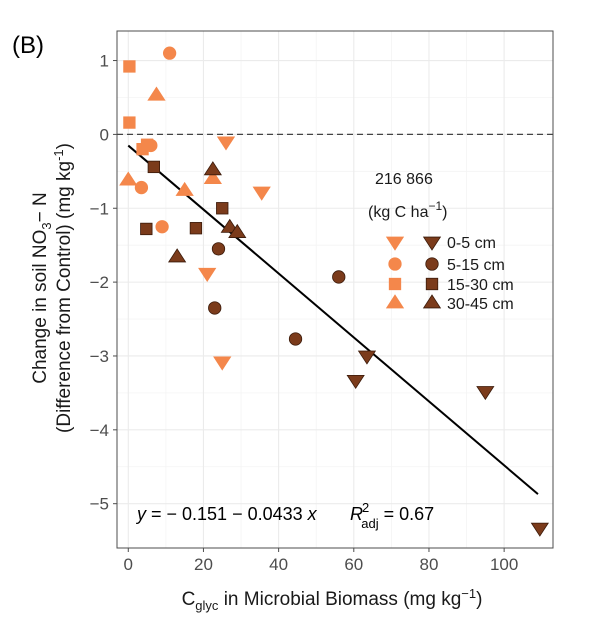  I want to click on x-tick-label: 40, so click(278, 564).